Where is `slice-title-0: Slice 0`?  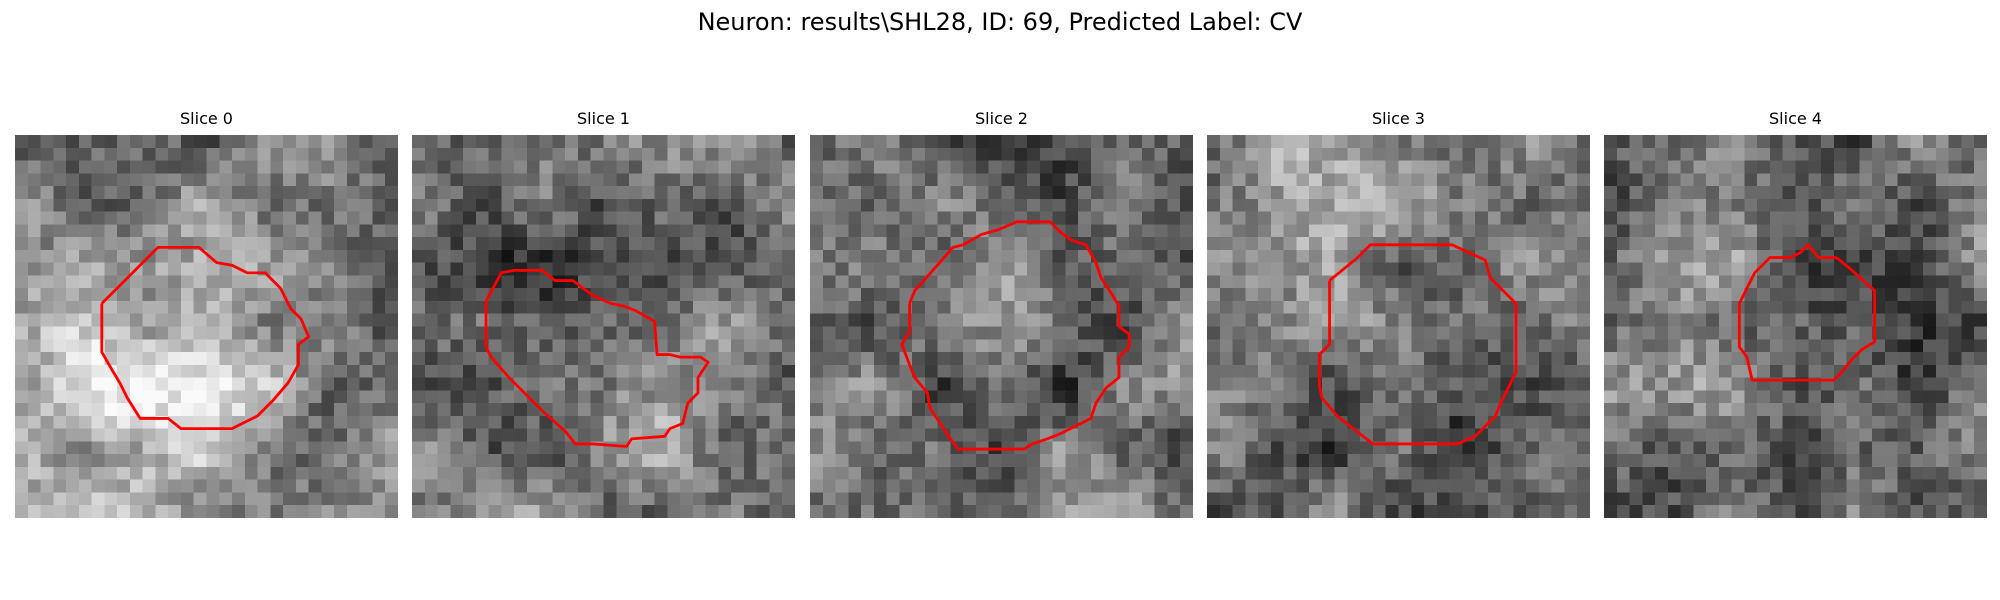
slice-title-0: Slice 0 is located at coordinates (206, 118).